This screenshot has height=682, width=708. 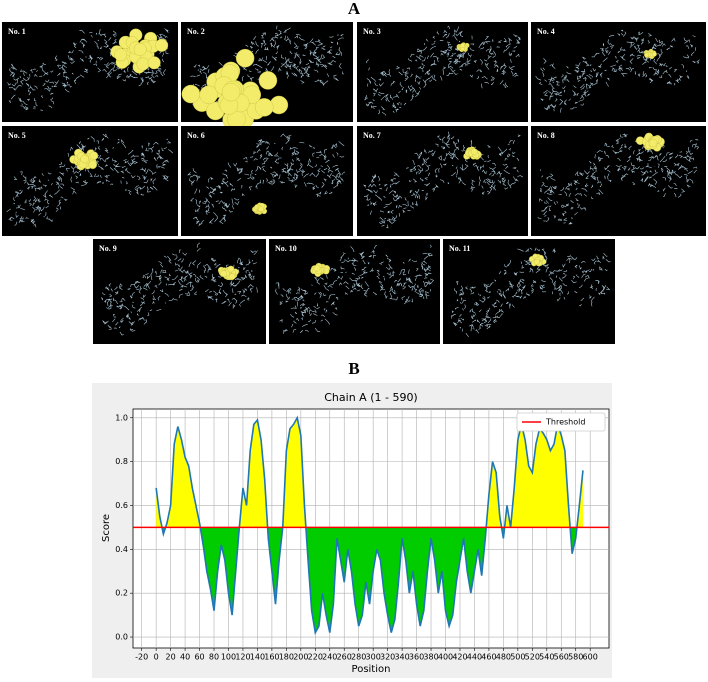 I want to click on panel-label: B, so click(x=353, y=368).